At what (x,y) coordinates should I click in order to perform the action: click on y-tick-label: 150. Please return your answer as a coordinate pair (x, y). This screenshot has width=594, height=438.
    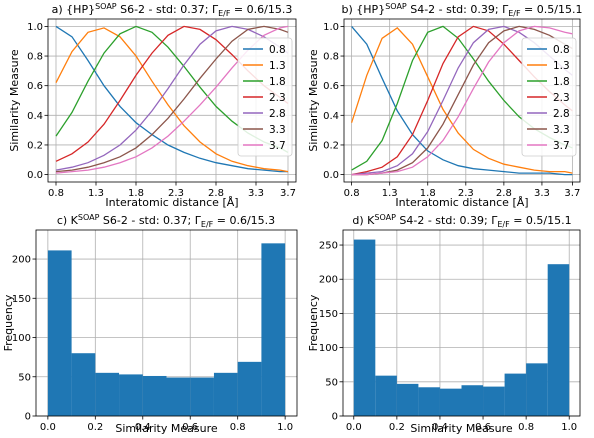
    Looking at the image, I should click on (328, 314).